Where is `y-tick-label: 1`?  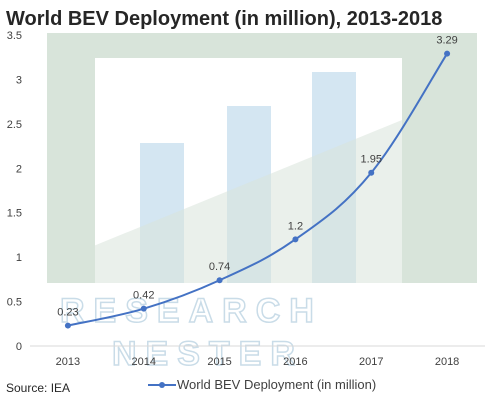
y-tick-label: 1 is located at coordinates (19, 258).